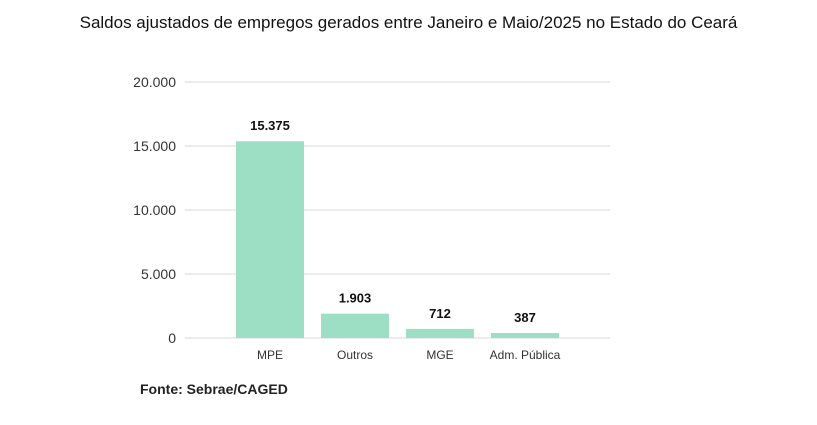 Image resolution: width=817 pixels, height=425 pixels. What do you see at coordinates (270, 125) in the screenshot?
I see `data-label: 15.375` at bounding box center [270, 125].